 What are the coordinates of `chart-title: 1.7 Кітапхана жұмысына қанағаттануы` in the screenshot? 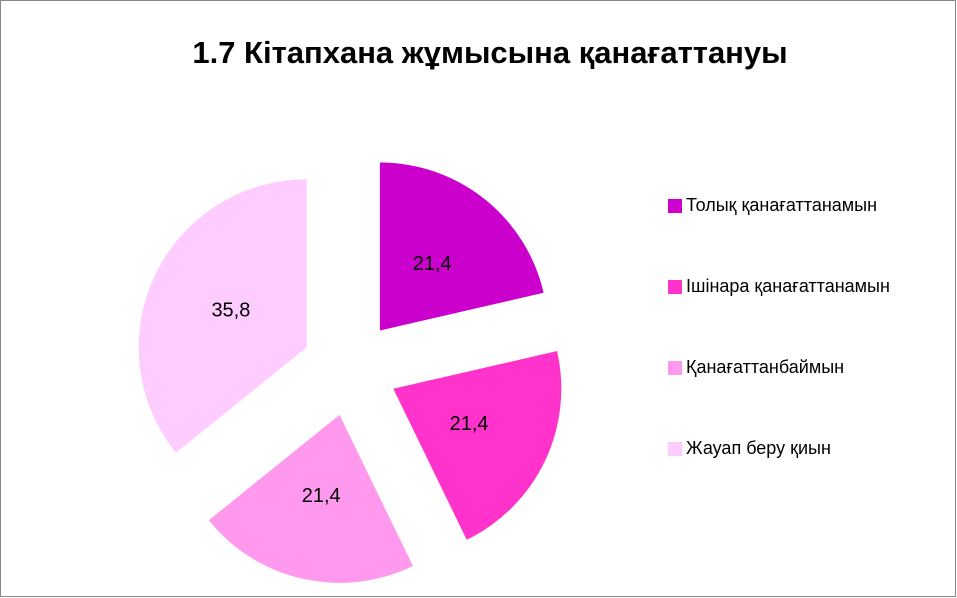 It's located at (489, 52).